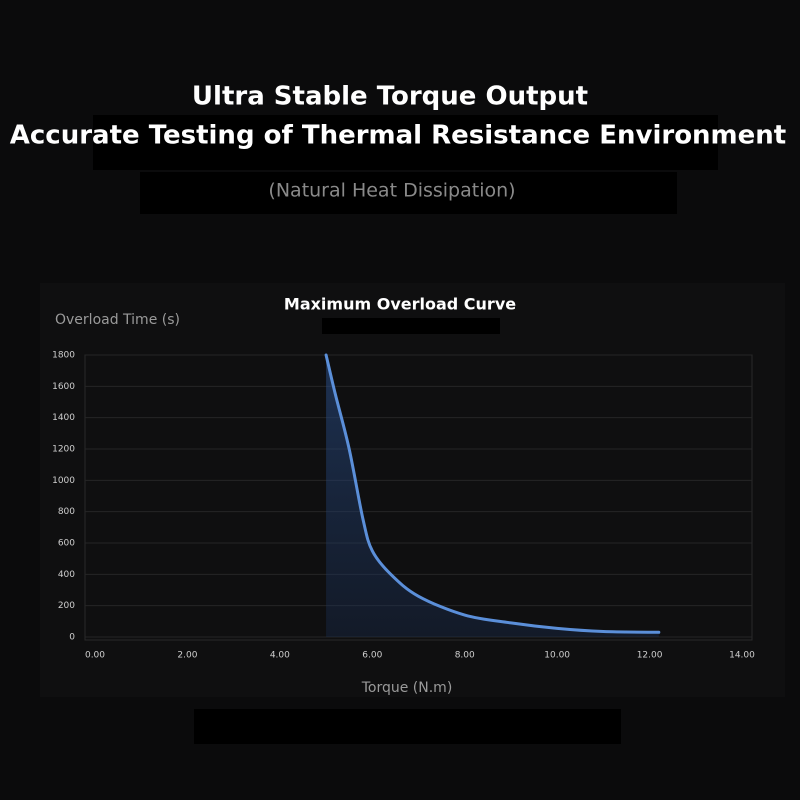 This screenshot has width=800, height=800. I want to click on y-tick-label: 1600, so click(63, 387).